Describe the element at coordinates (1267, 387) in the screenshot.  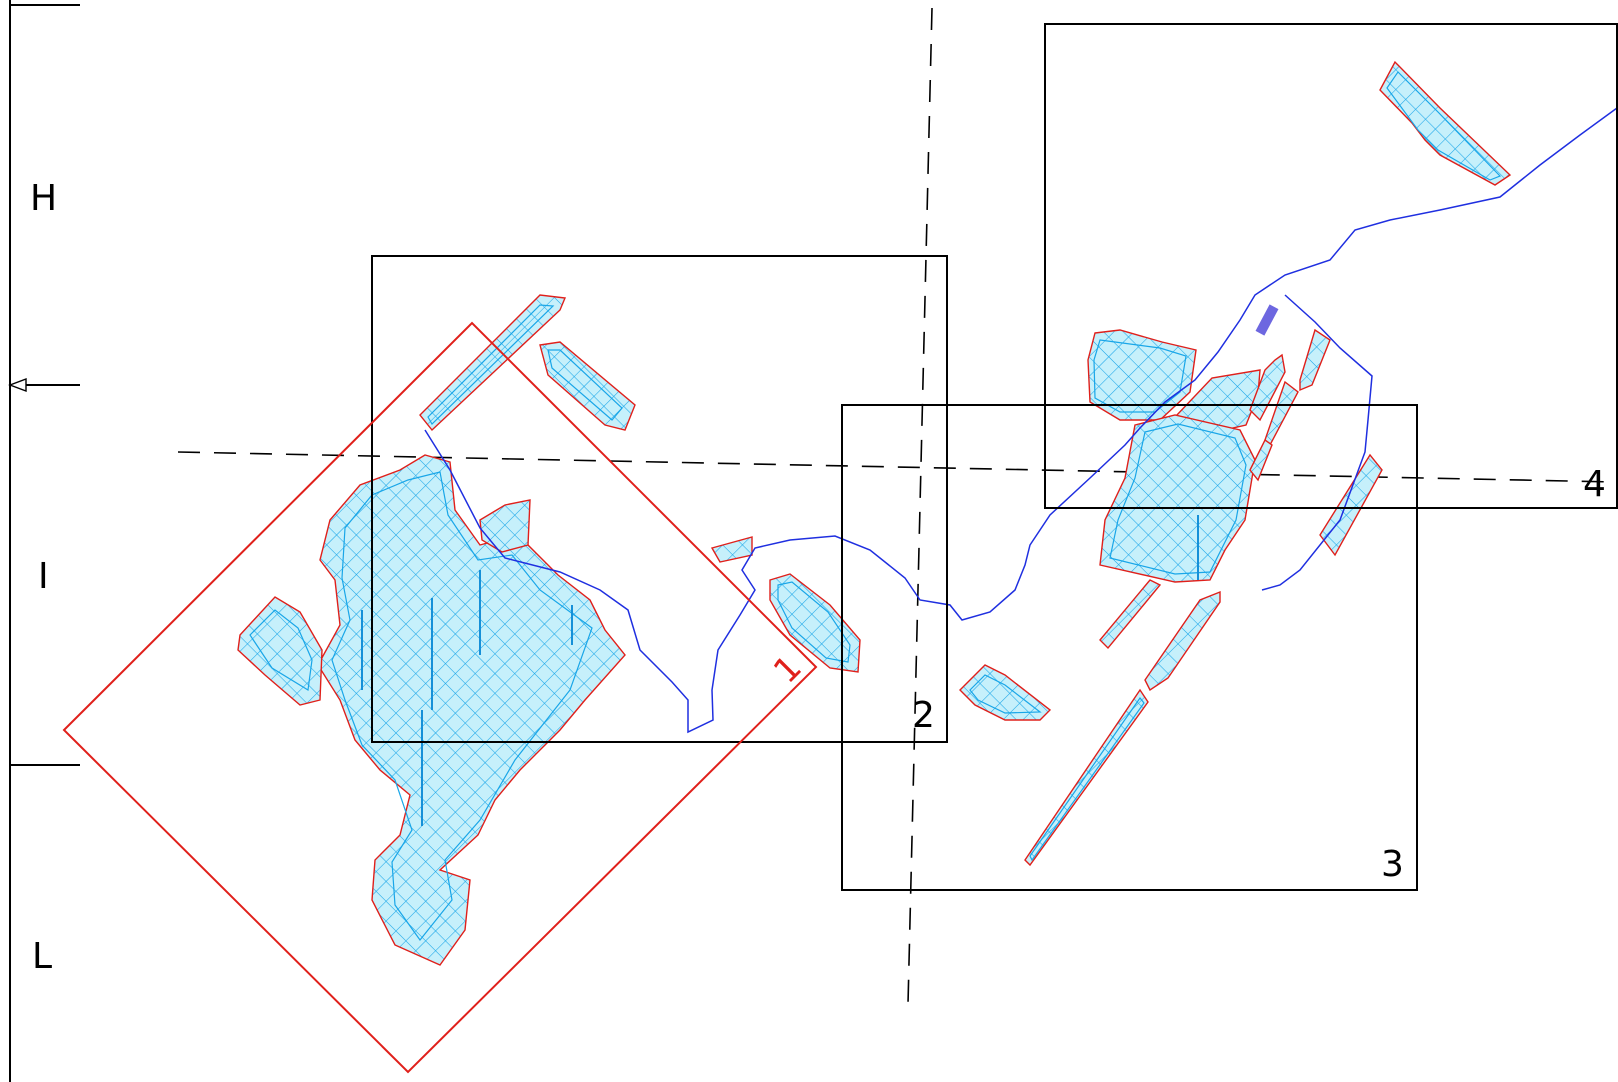
I see `area-strip-e1` at that location.